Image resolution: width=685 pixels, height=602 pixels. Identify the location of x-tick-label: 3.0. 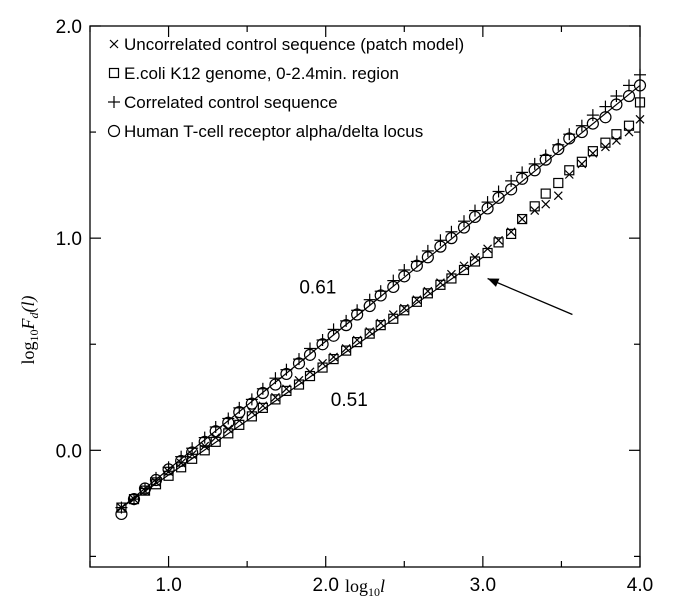
(483, 585).